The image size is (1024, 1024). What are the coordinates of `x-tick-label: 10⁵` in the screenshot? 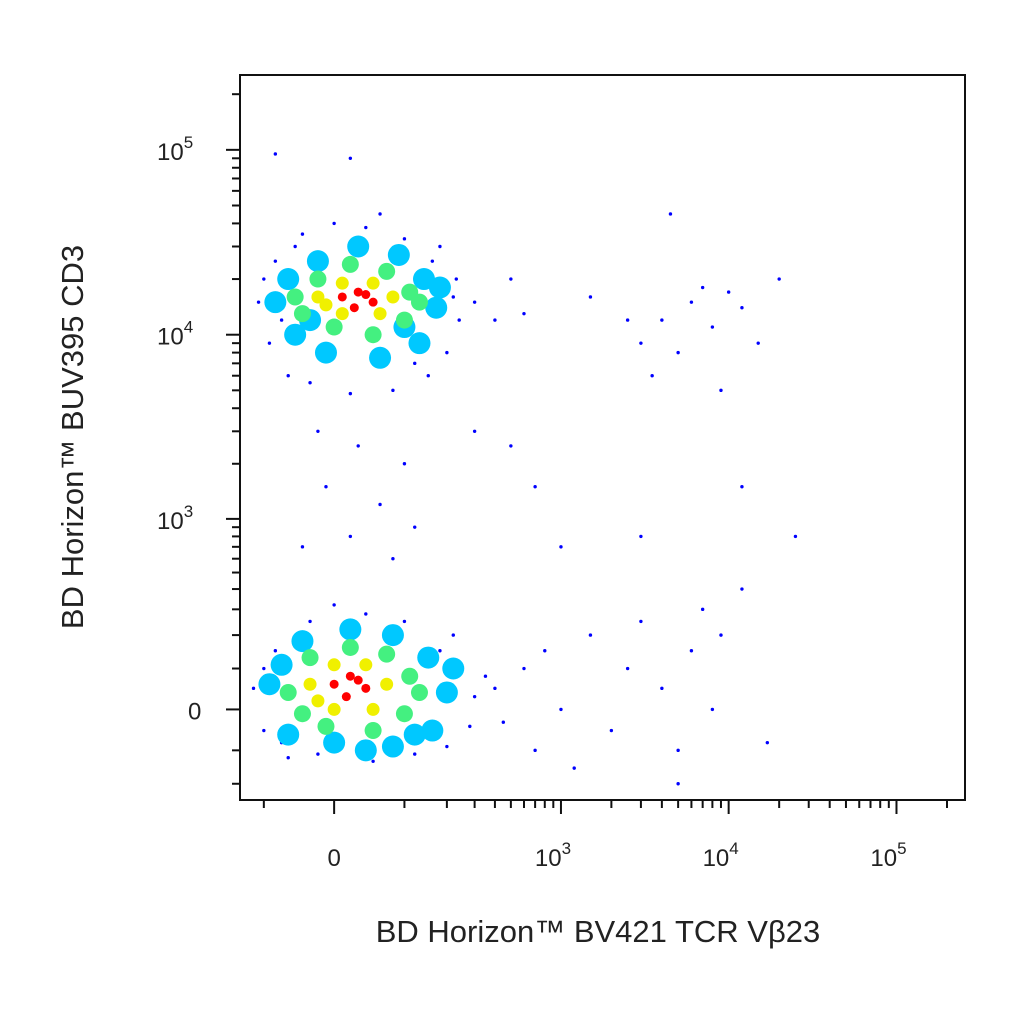 It's located at (888, 855).